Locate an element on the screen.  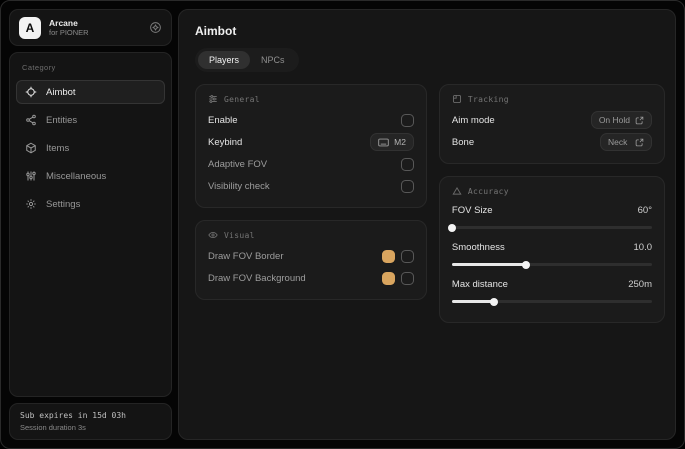
smoothness-slider is located at coordinates (551, 264).